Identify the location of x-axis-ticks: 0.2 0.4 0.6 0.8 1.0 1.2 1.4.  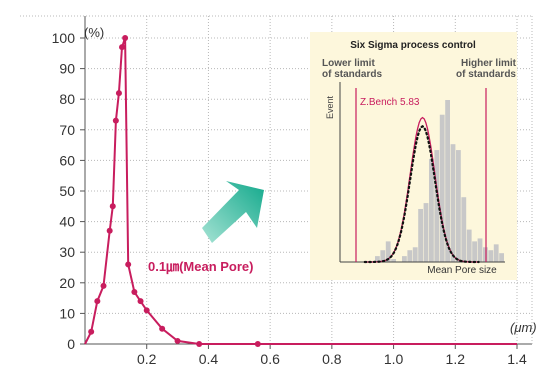
(332, 355).